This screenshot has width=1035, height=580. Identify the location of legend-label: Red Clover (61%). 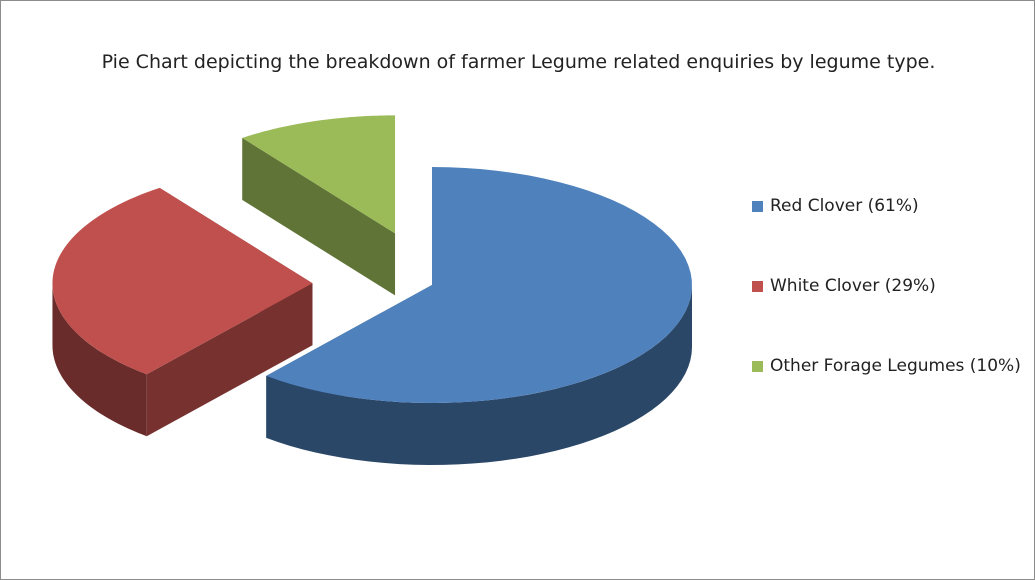
(844, 206).